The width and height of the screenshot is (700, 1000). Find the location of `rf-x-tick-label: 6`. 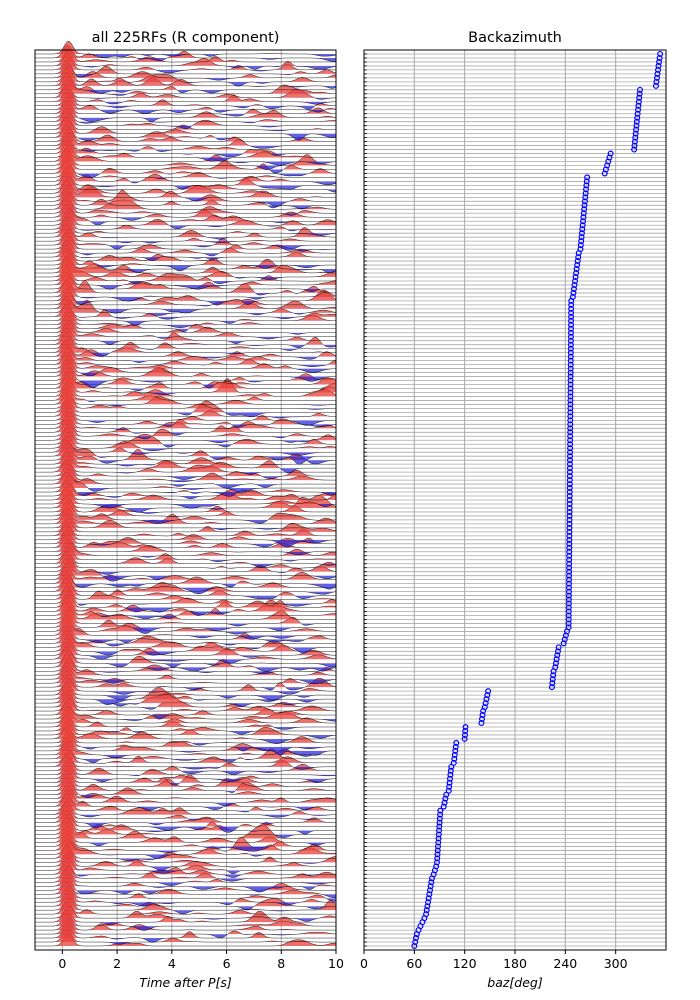

rf-x-tick-label: 6 is located at coordinates (227, 963).